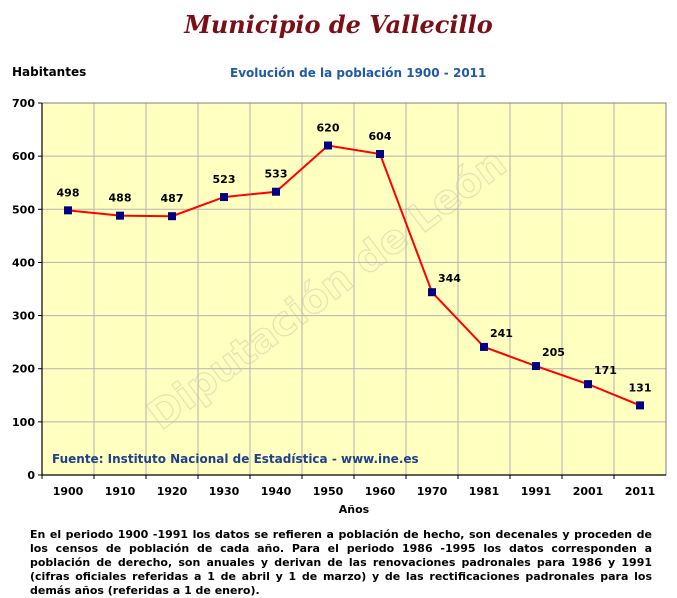 The height and width of the screenshot is (598, 677). What do you see at coordinates (23, 103) in the screenshot?
I see `y-tick-label: 700` at bounding box center [23, 103].